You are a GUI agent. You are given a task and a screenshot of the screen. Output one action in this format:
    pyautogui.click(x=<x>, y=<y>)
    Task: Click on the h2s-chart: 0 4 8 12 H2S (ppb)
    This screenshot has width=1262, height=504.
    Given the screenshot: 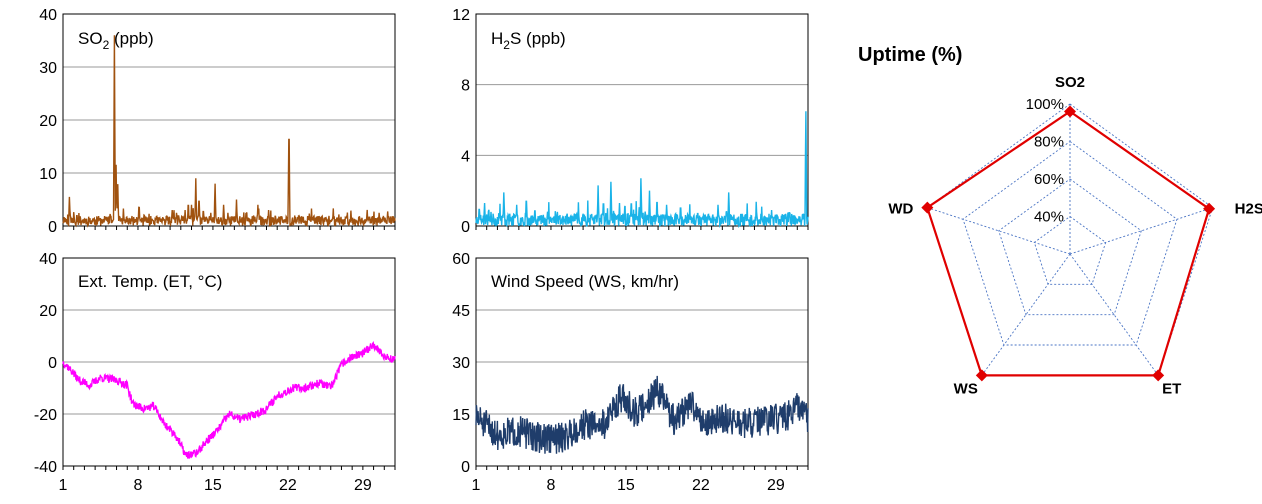 What is the action you would take?
    pyautogui.click(x=630, y=121)
    